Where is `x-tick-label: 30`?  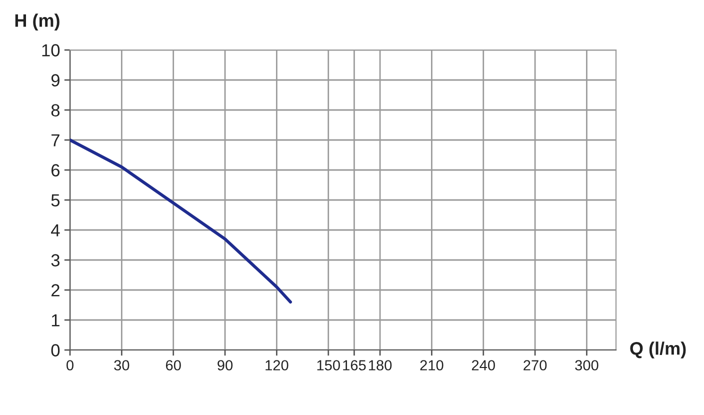
x-tick-label: 30 is located at coordinates (122, 365).